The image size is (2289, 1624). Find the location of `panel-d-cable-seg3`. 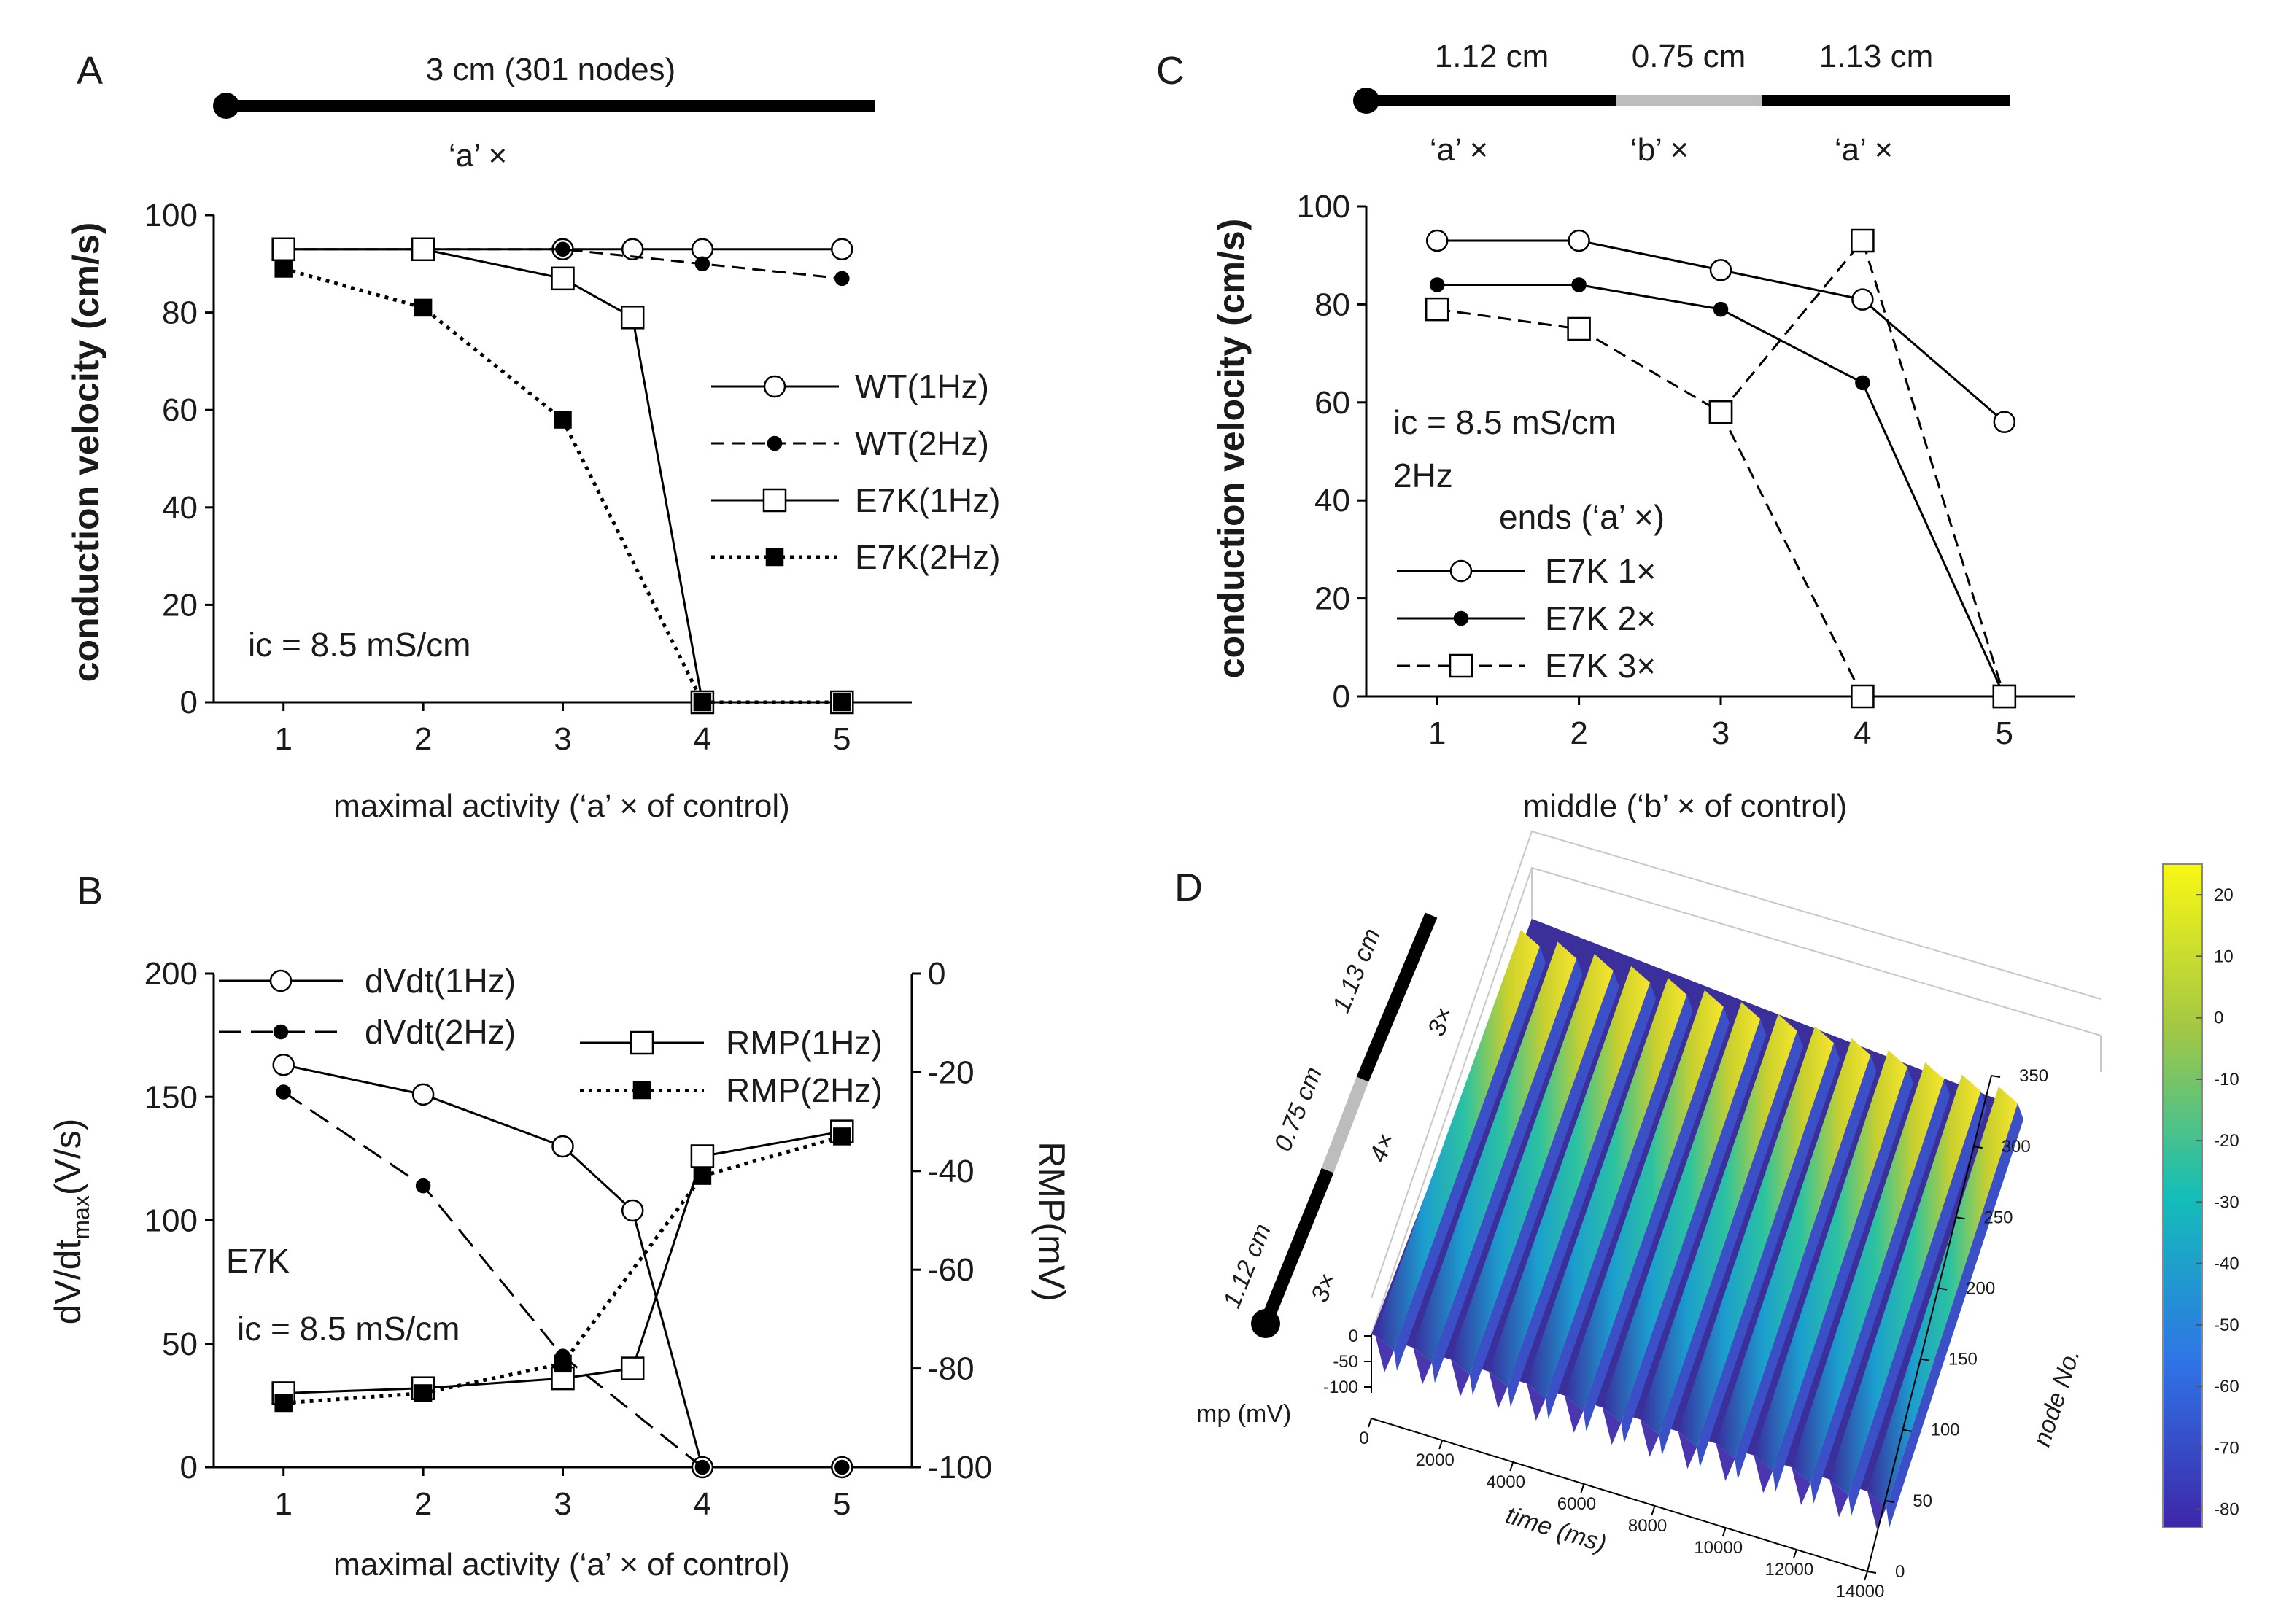

panel-d-cable-seg3 is located at coordinates (1397, 997).